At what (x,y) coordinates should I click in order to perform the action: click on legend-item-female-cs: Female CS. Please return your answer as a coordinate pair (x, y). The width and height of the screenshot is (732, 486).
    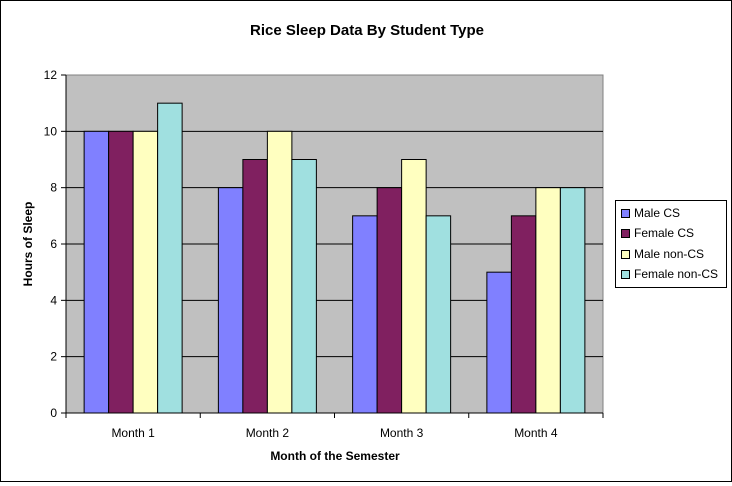
    Looking at the image, I should click on (657, 233).